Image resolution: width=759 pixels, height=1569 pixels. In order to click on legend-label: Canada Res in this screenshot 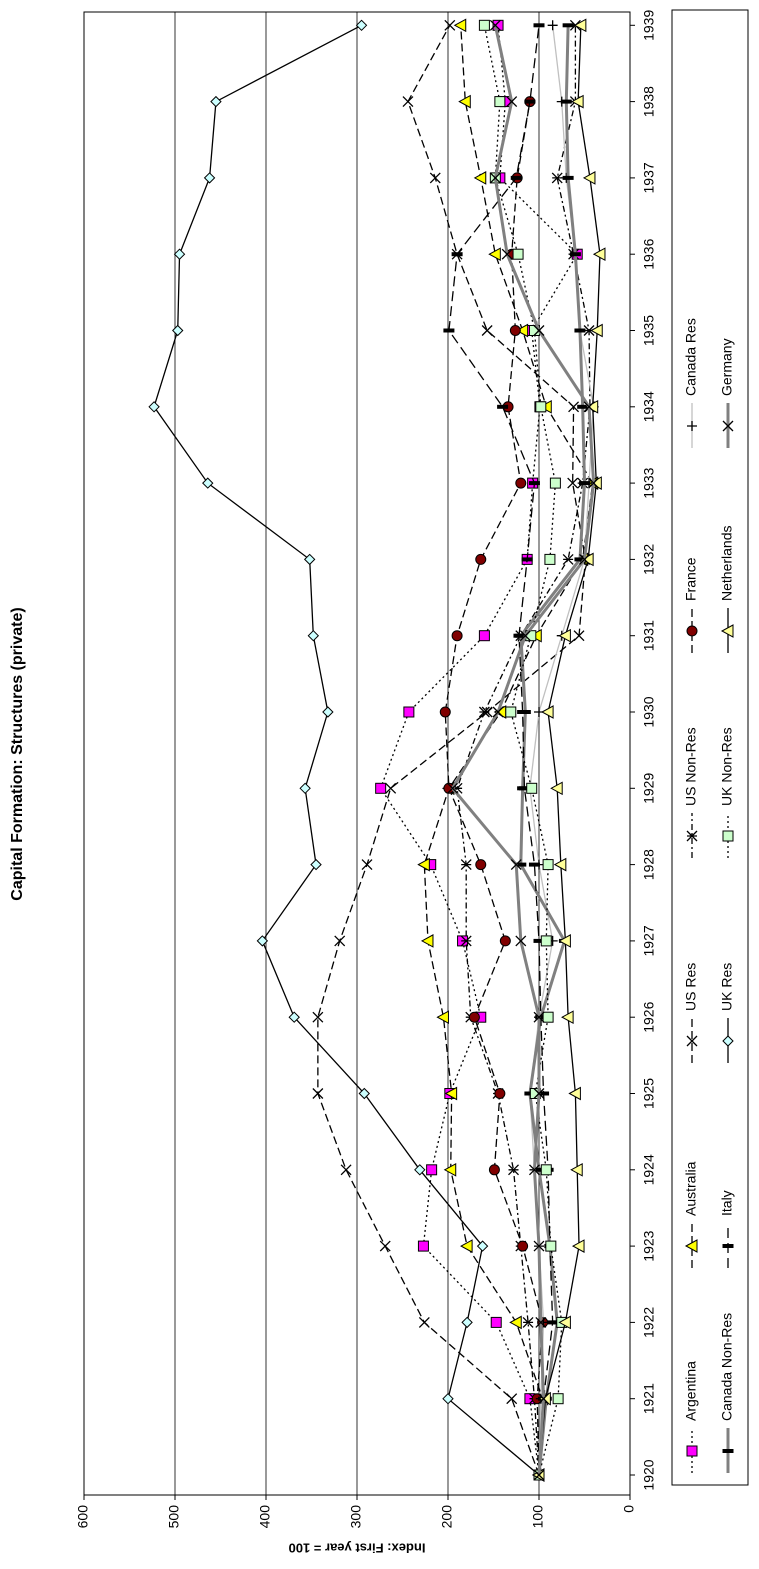, I will do `click(691, 357)`.